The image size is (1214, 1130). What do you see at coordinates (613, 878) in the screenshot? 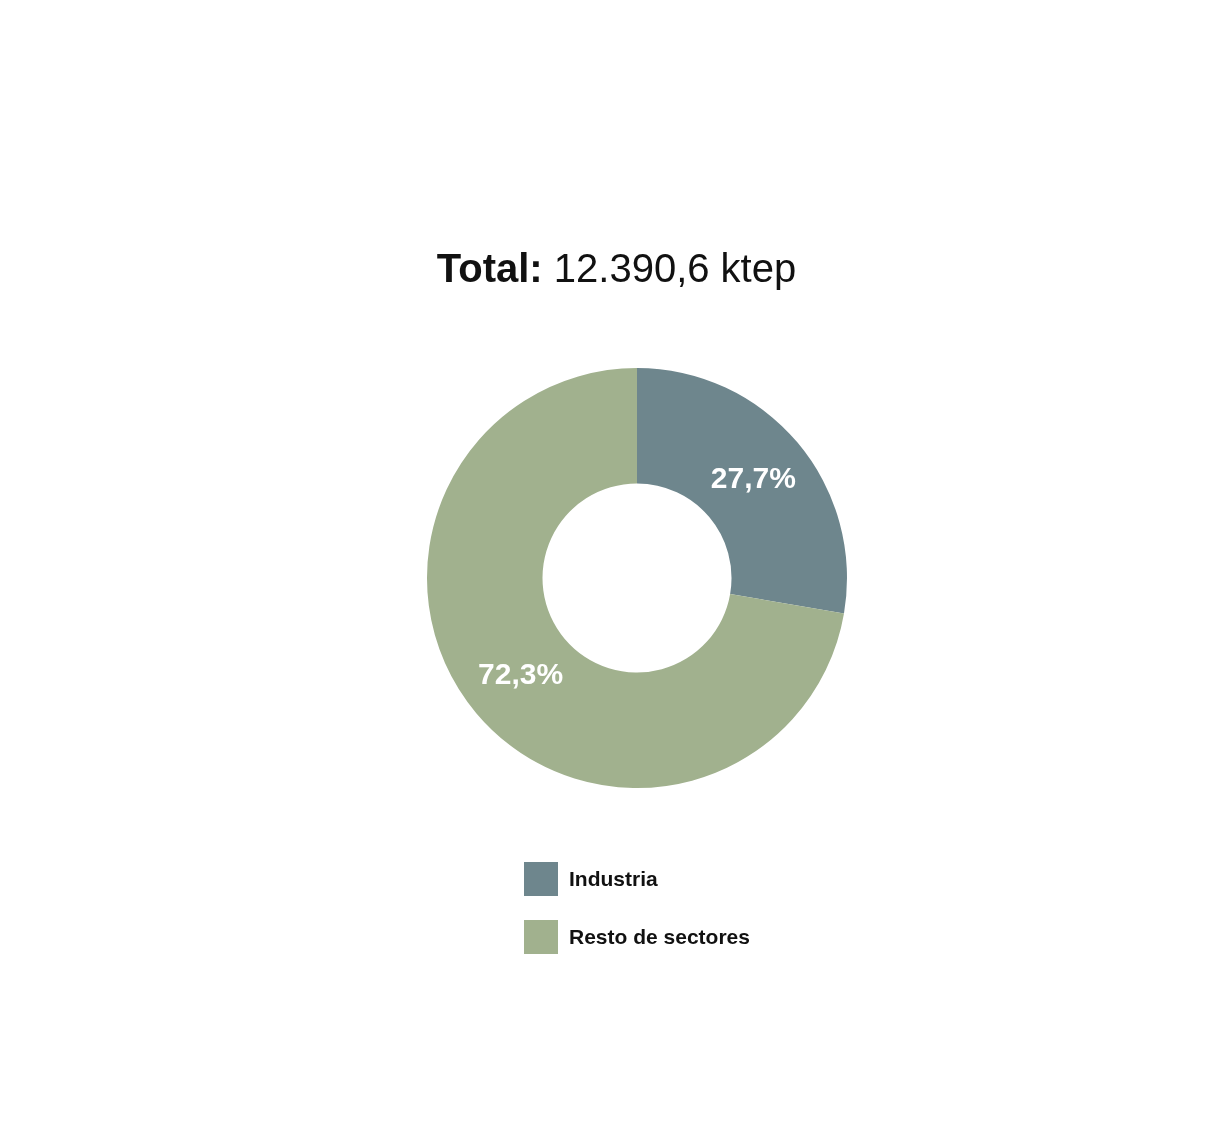
I see `legend-label: Industria` at bounding box center [613, 878].